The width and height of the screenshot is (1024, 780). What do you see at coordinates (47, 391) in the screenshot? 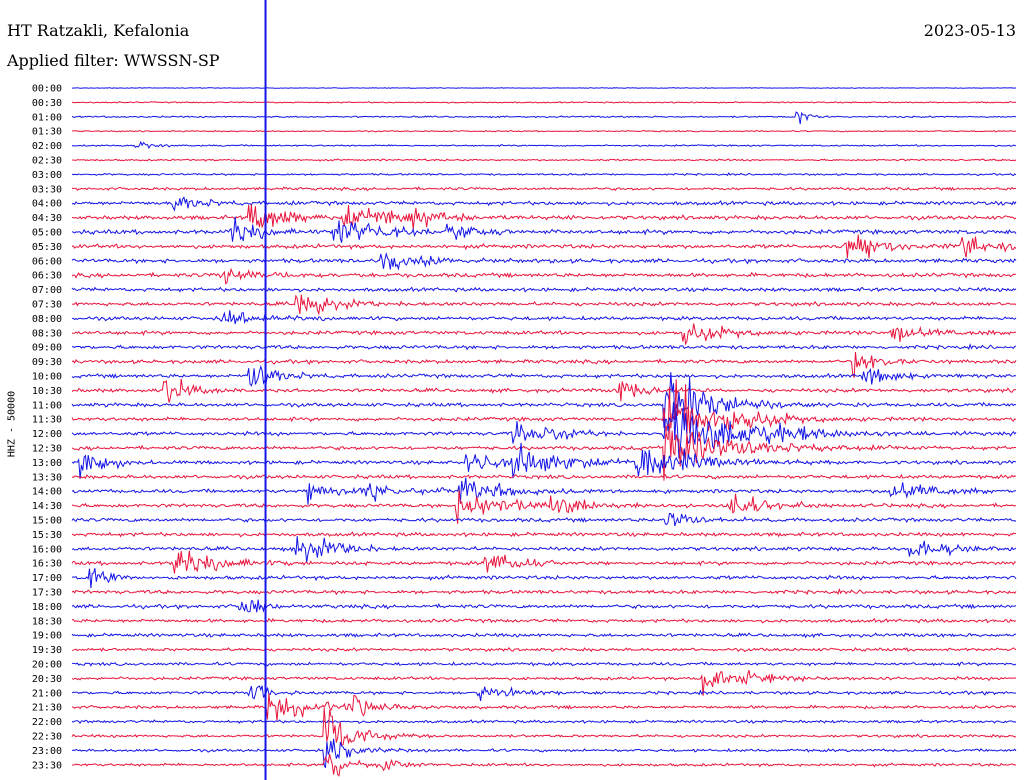
I see `time-tick-label: 10:30` at bounding box center [47, 391].